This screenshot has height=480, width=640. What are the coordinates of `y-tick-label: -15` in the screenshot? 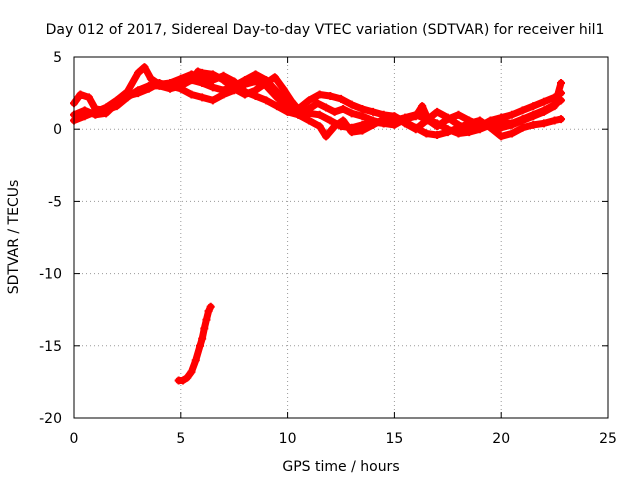 It's located at (50, 347).